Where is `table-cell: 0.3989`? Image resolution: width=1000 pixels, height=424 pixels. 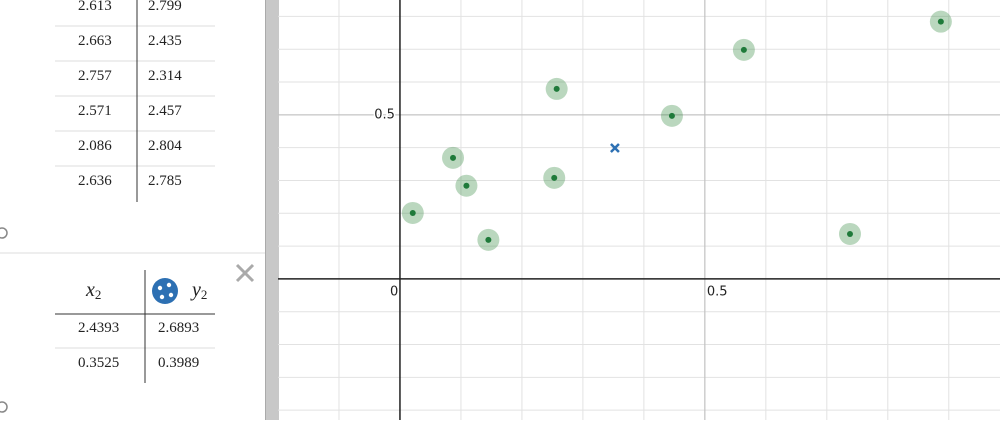 table-cell: 0.3989 is located at coordinates (179, 363).